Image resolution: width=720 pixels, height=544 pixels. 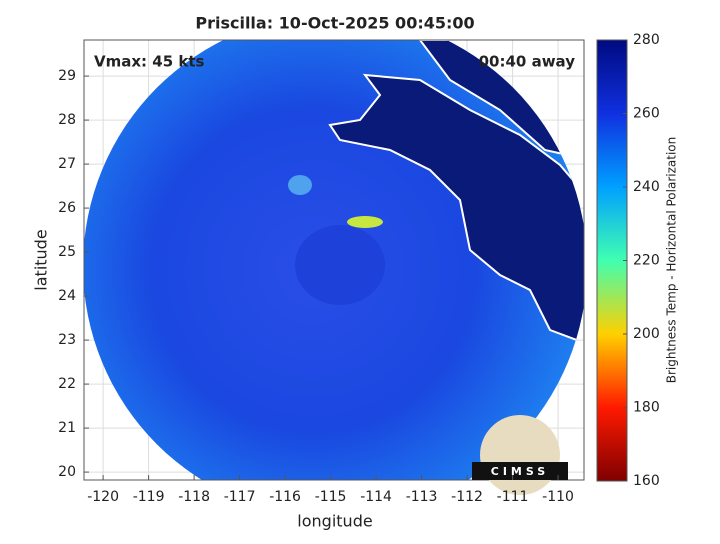 I want to click on x-tick-label: -111, so click(x=513, y=497).